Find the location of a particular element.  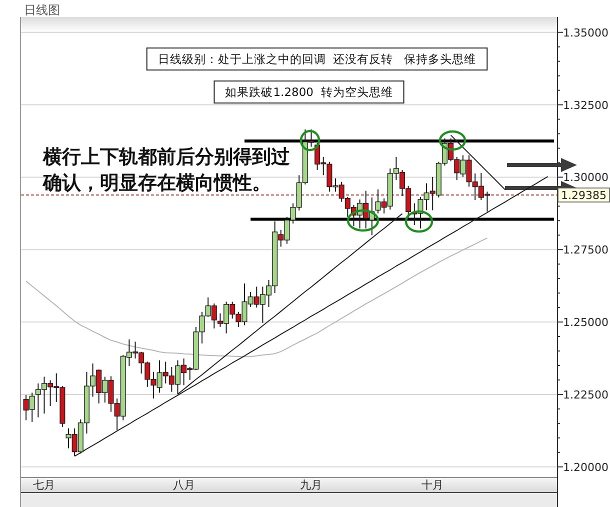

y-tick-label: 1.32500 is located at coordinates (585, 105).